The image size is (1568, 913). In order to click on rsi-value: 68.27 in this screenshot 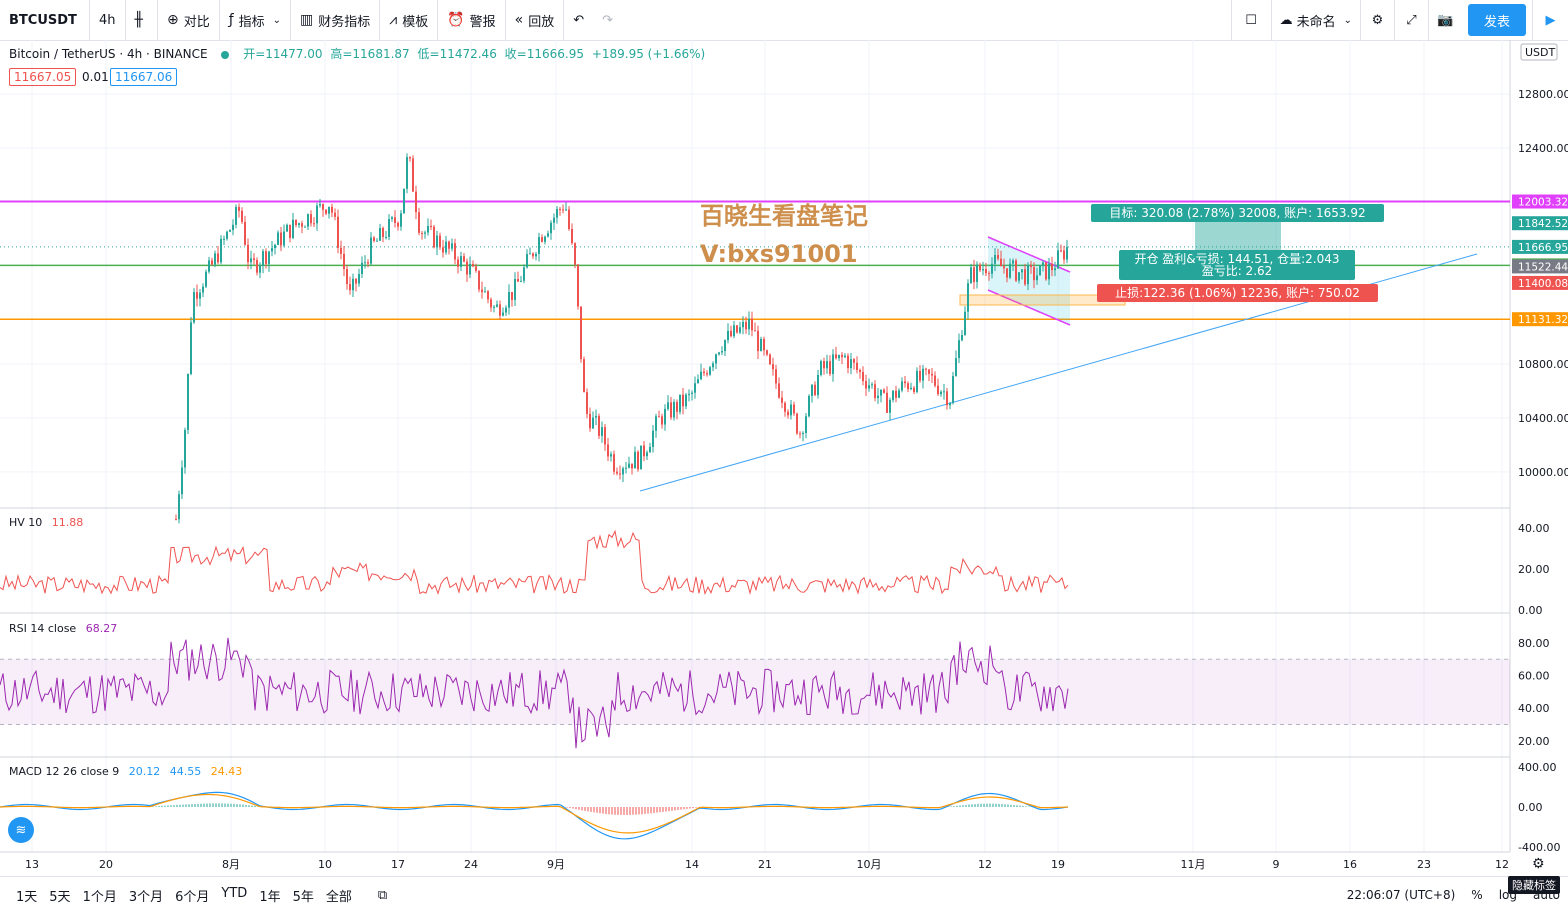, I will do `click(101, 628)`.